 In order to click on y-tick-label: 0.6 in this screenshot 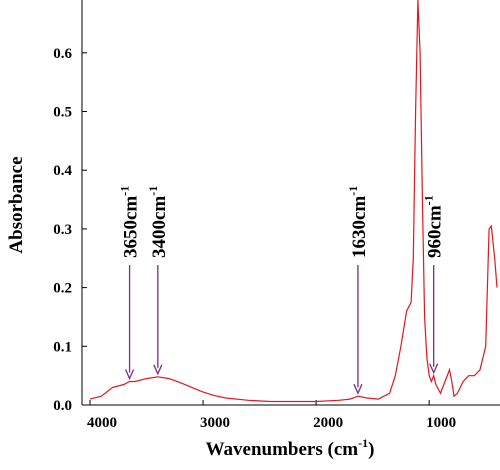, I will do `click(62, 54)`.